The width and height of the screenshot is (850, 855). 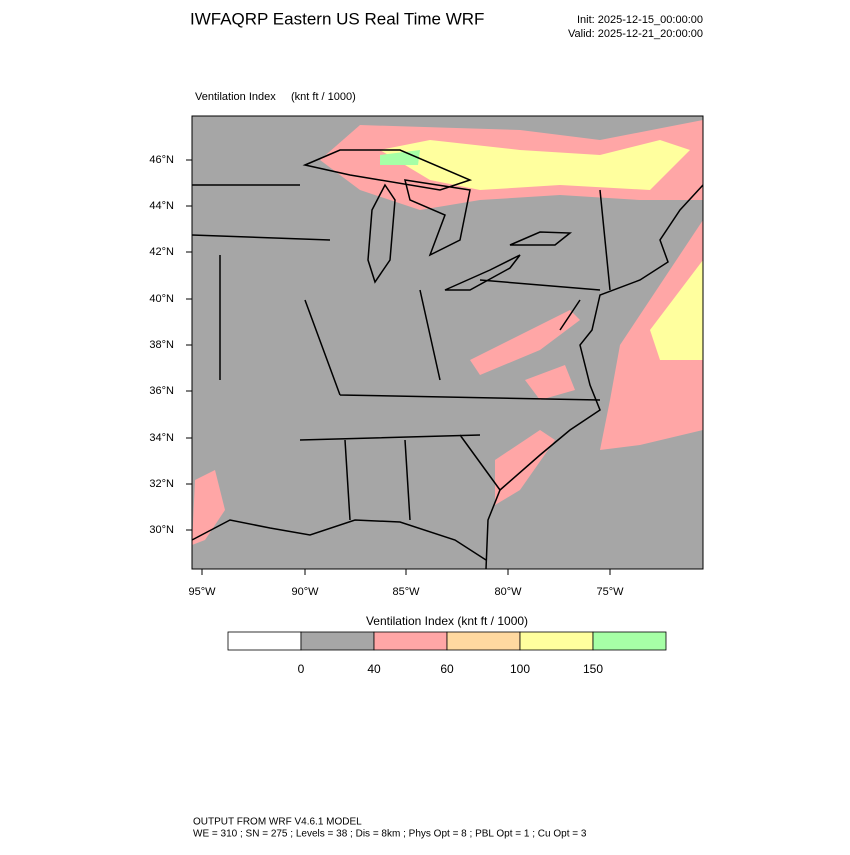 I want to click on lat-label: 40°N, so click(x=161, y=299).